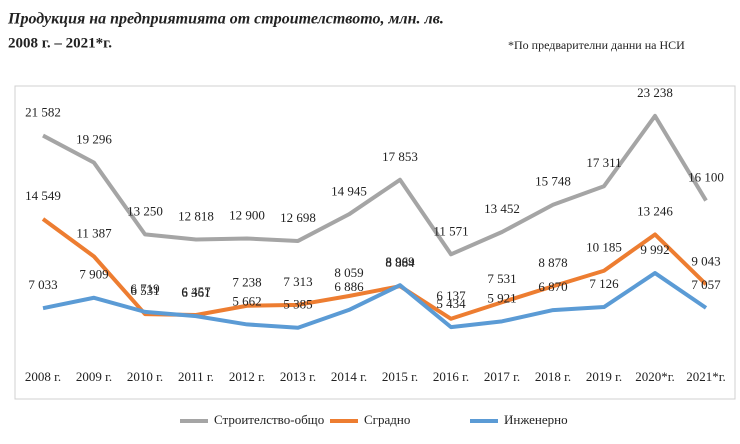 The height and width of the screenshot is (444, 740). What do you see at coordinates (400, 156) in the screenshot?
I see `data-label: 17 853` at bounding box center [400, 156].